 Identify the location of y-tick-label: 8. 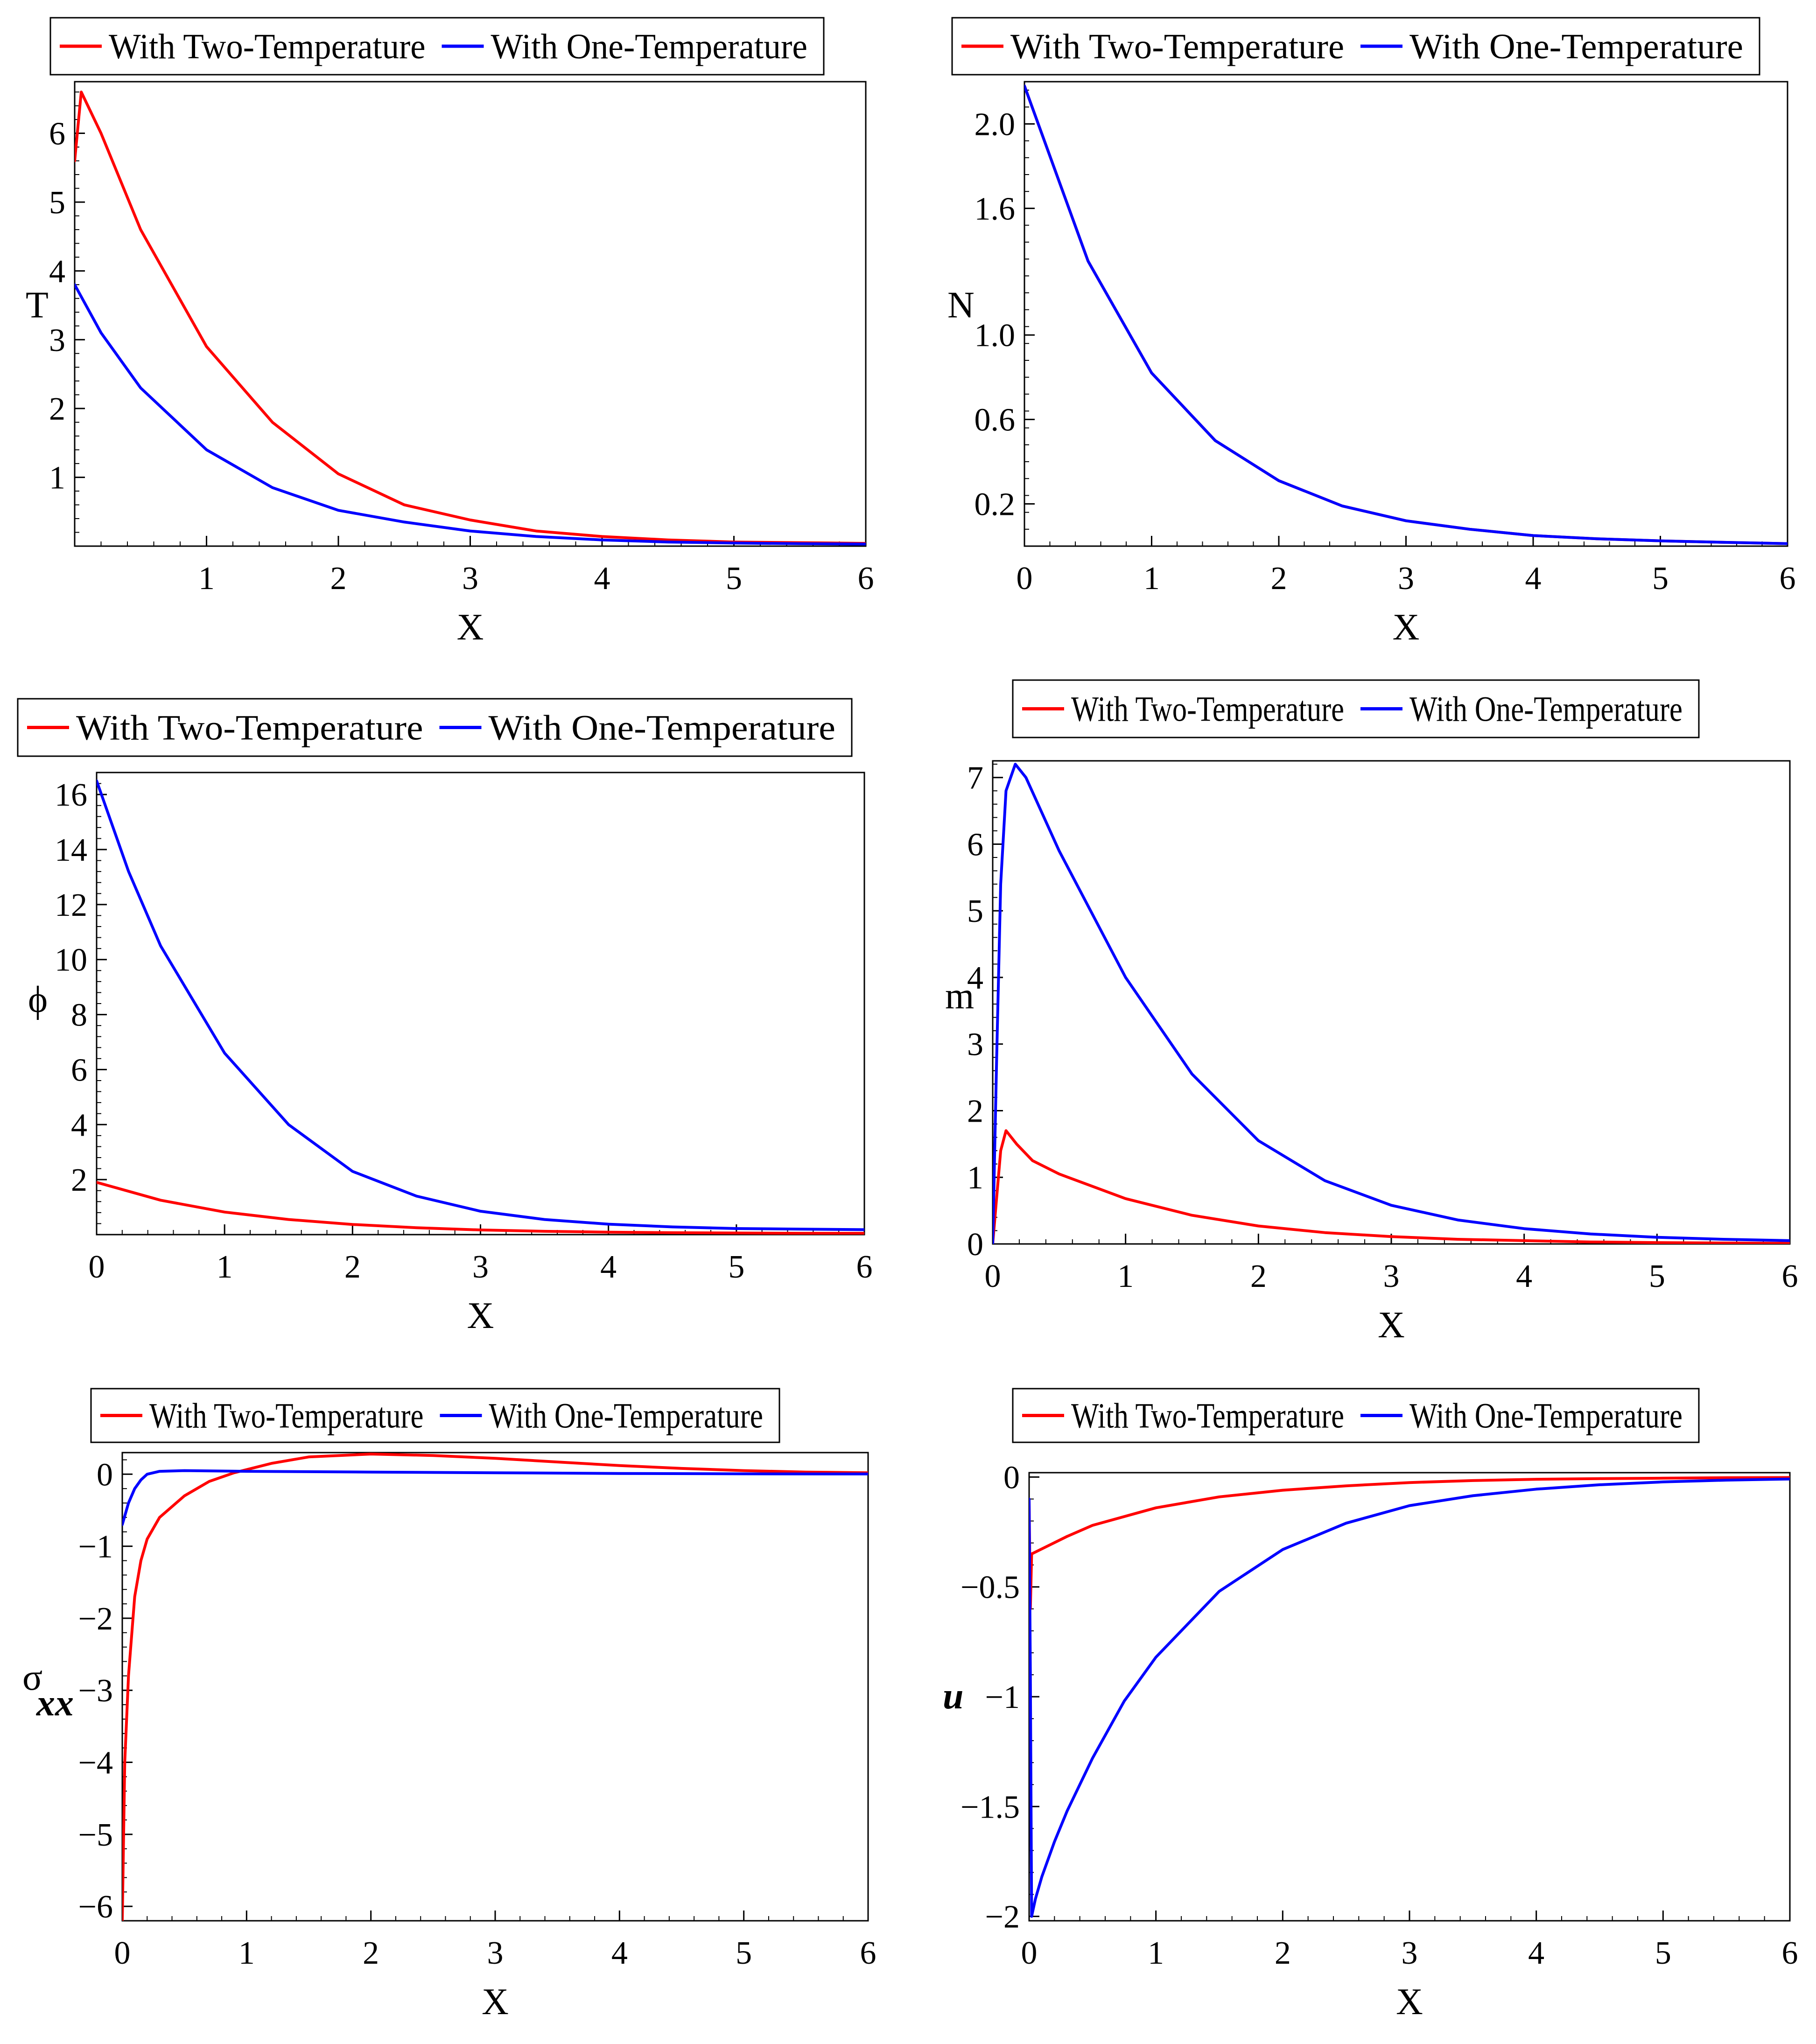
(79, 1015).